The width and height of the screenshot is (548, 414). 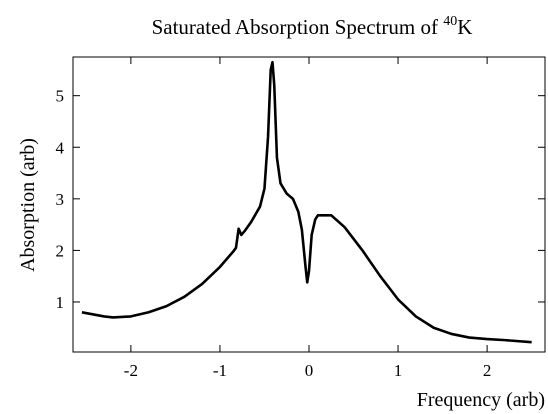 I want to click on y-tick-label: 3, so click(x=60, y=199).